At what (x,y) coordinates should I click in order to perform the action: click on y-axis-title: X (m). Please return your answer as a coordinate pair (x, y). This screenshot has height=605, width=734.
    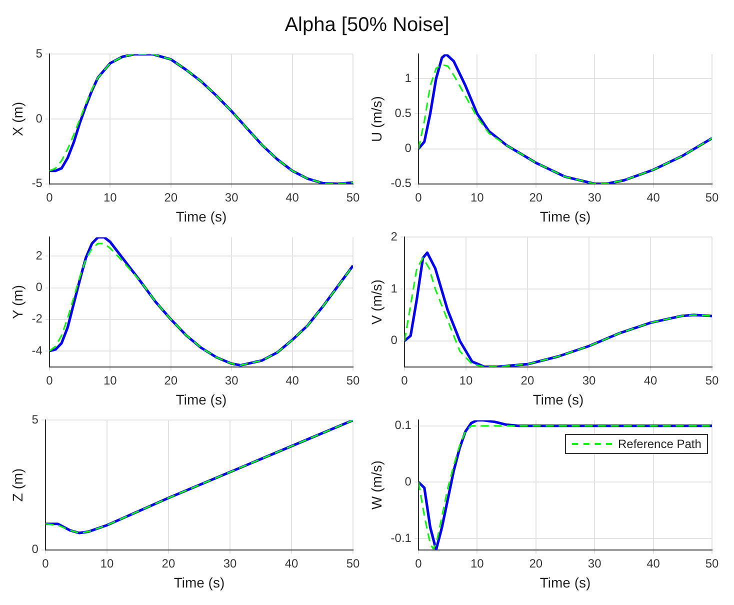
    Looking at the image, I should click on (17, 119).